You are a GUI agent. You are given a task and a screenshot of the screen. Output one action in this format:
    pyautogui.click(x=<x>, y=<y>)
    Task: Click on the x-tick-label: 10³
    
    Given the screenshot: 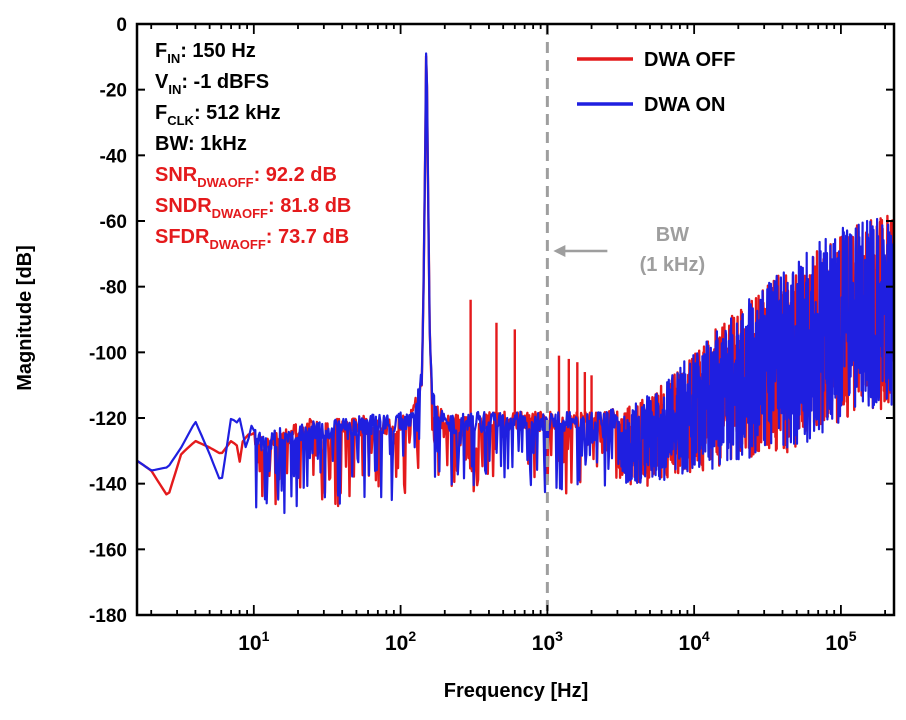 What is the action you would take?
    pyautogui.click(x=547, y=641)
    